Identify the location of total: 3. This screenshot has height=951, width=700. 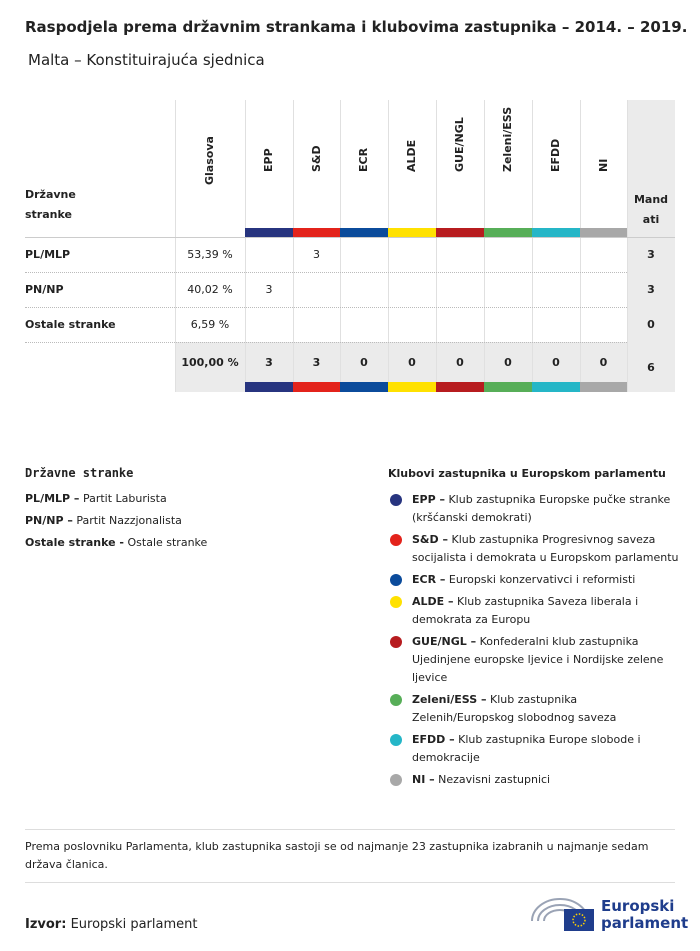
(651, 289).